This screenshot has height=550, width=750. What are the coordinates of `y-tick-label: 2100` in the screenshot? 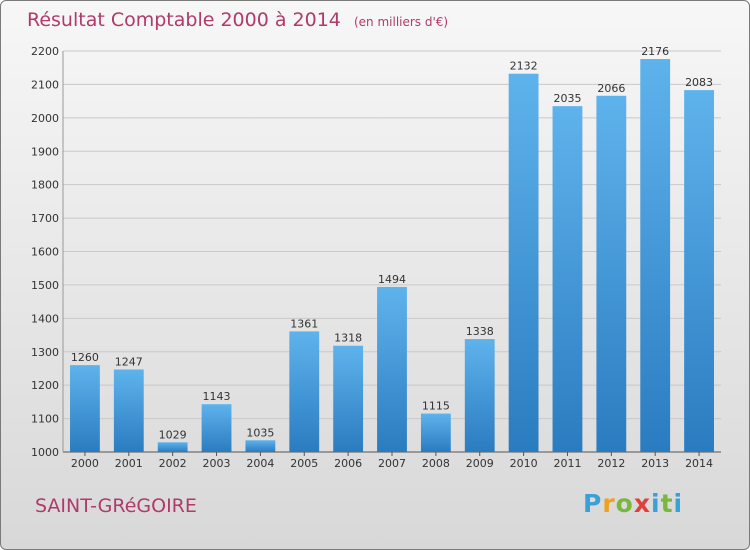 It's located at (45, 84).